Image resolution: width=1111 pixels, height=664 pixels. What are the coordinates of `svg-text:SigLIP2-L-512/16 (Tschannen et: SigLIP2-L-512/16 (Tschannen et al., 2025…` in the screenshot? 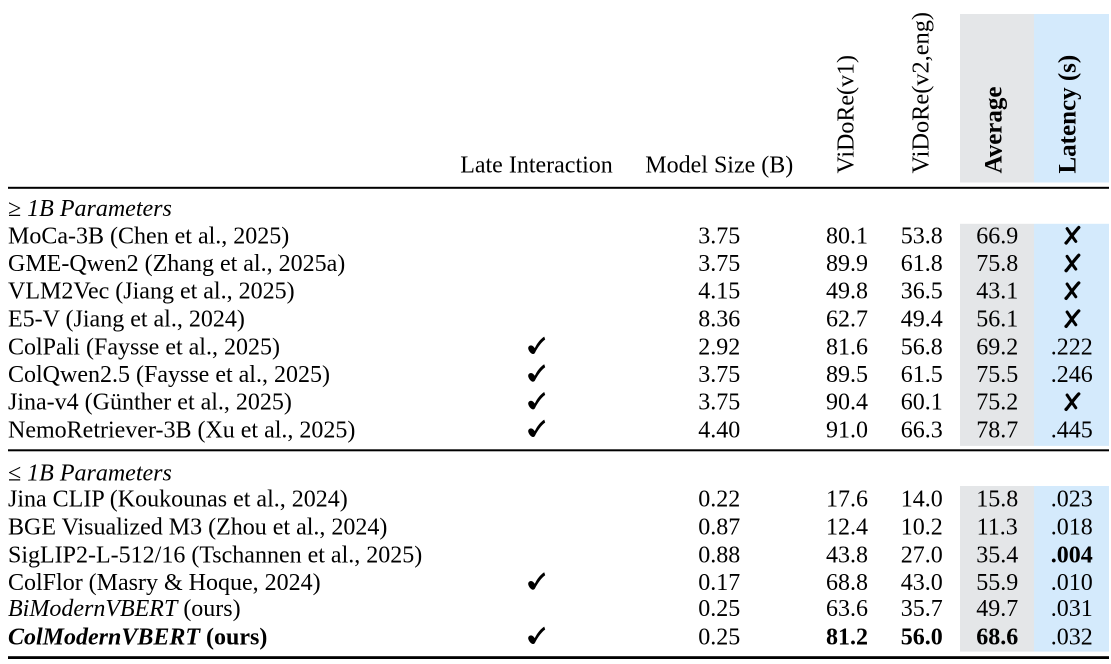 It's located at (215, 555).